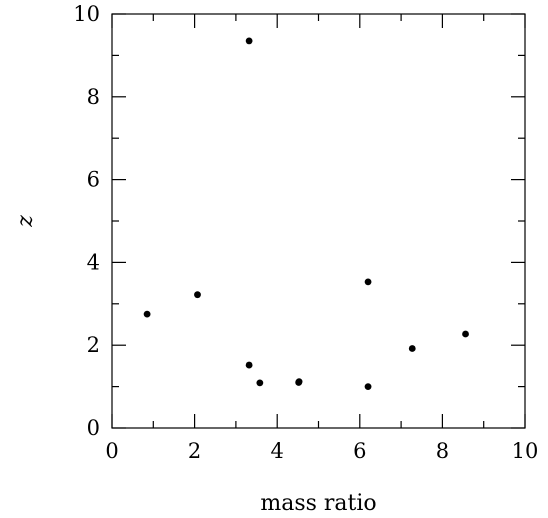  Describe the element at coordinates (277, 451) in the screenshot. I see `x-tick-label: 4` at that location.